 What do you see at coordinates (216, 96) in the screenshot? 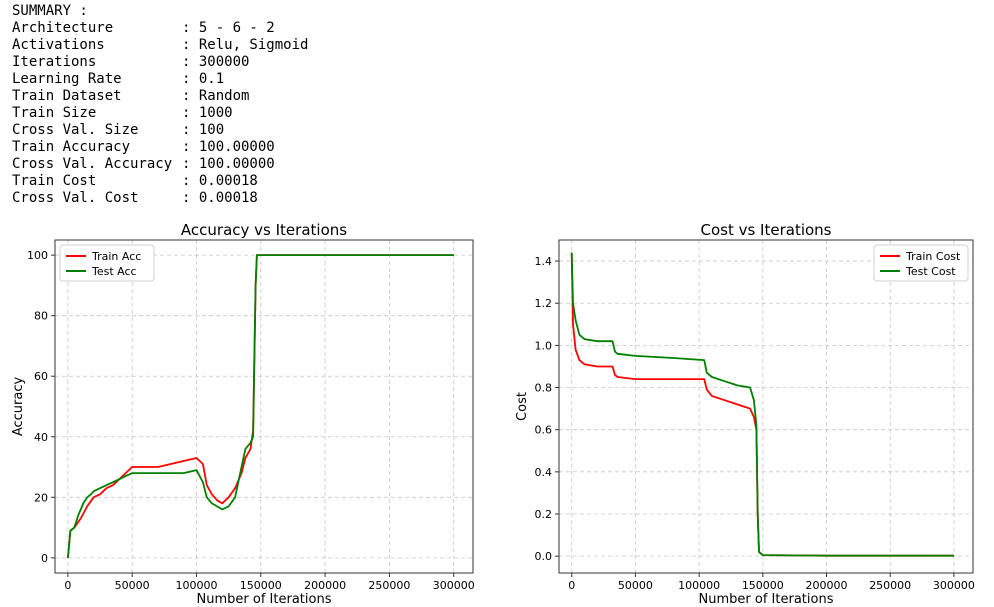
I see `summary-value: : Random` at bounding box center [216, 96].